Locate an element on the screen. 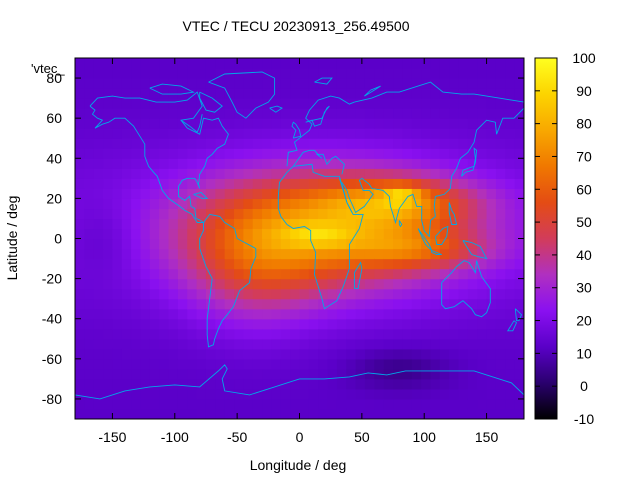 Image resolution: width=640 pixels, height=480 pixels. coastline-iceland is located at coordinates (276, 109).